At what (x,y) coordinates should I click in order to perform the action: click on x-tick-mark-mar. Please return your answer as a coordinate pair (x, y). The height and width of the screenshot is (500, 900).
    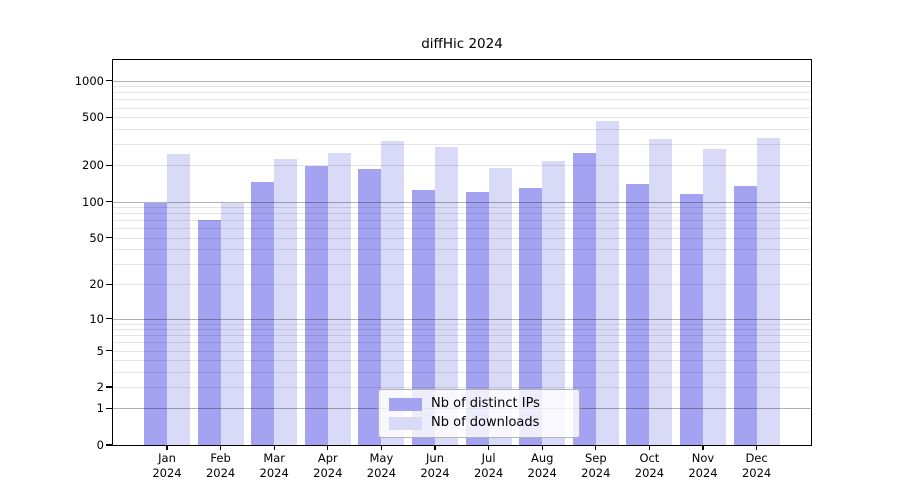
    Looking at the image, I should click on (274, 447).